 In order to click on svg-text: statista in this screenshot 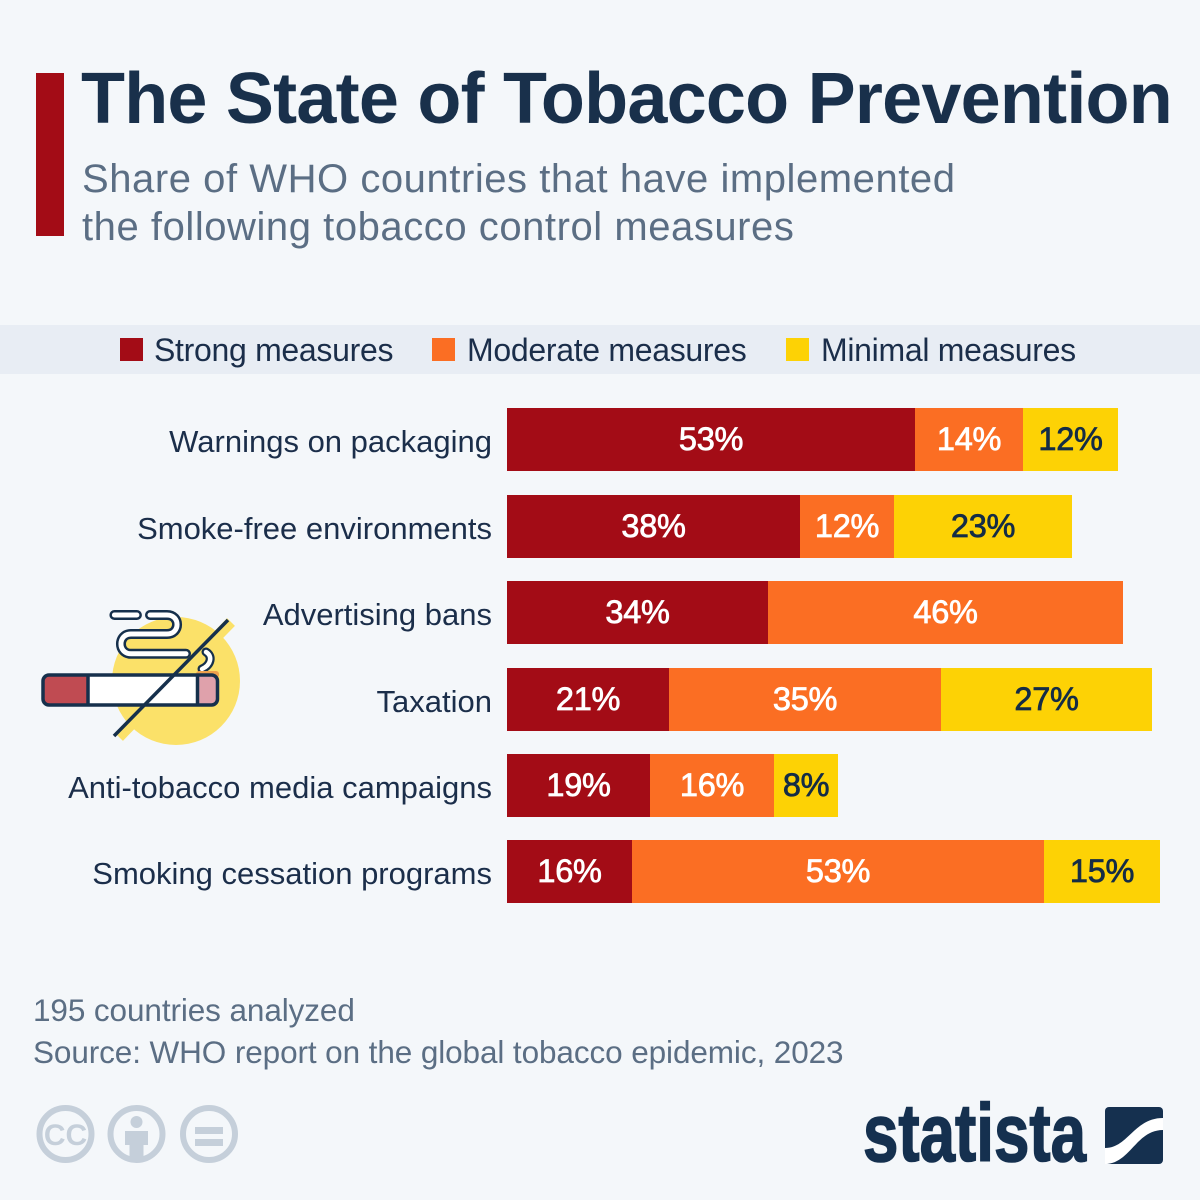, I will do `click(975, 1132)`.